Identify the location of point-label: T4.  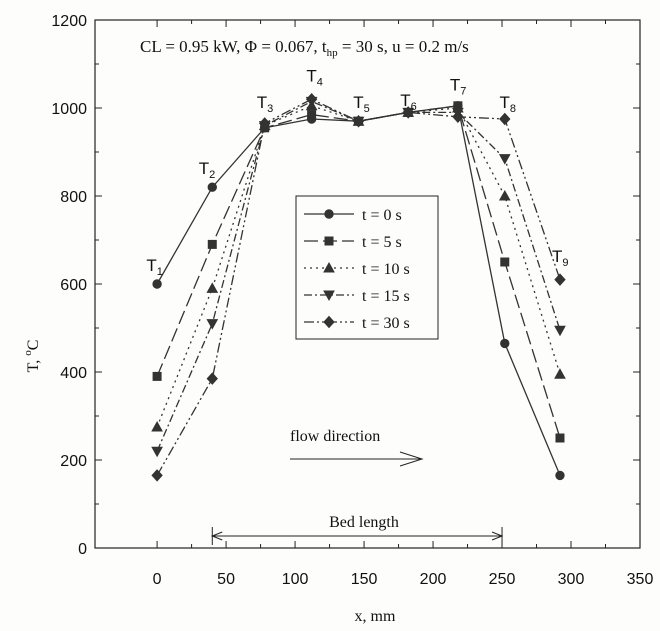
(314, 78).